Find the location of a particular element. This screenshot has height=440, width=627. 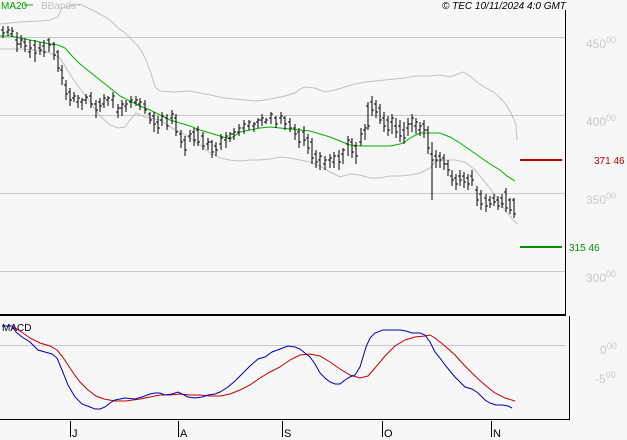

legend-ma20-label: MA20 is located at coordinates (14, 6).